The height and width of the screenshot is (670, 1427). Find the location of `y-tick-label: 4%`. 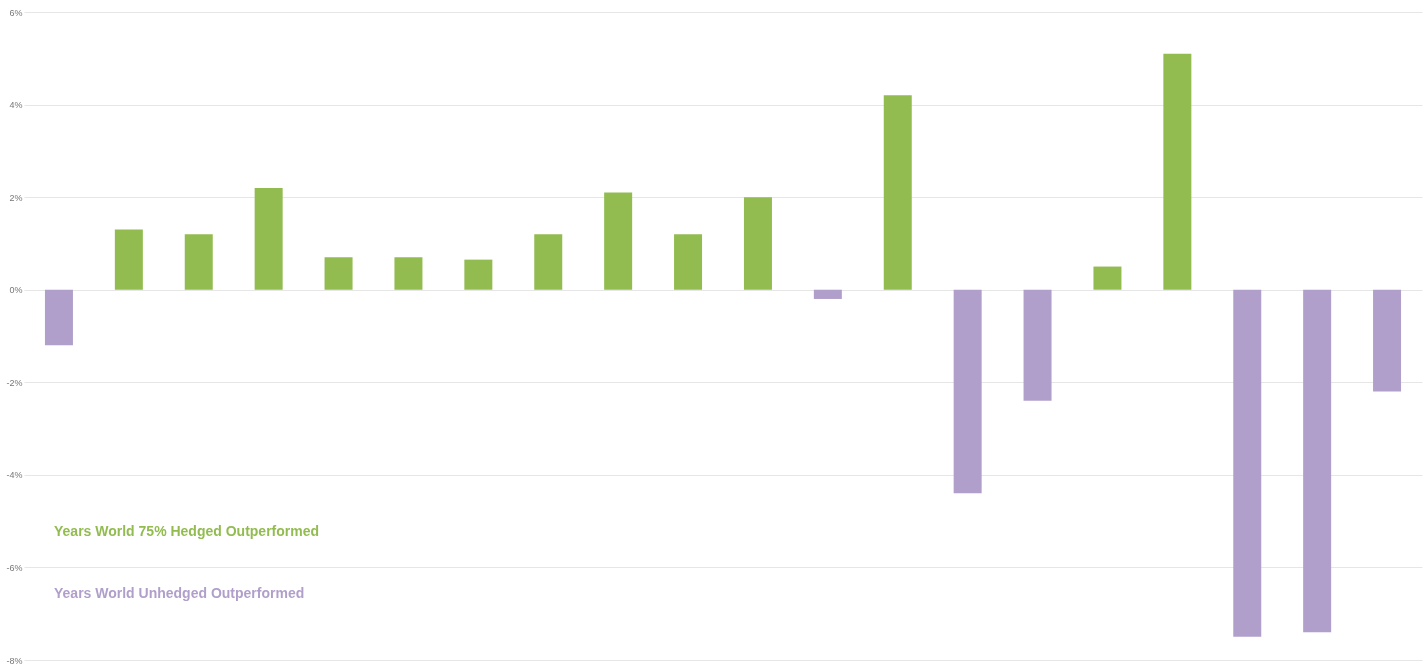

y-tick-label: 4% is located at coordinates (16, 105).